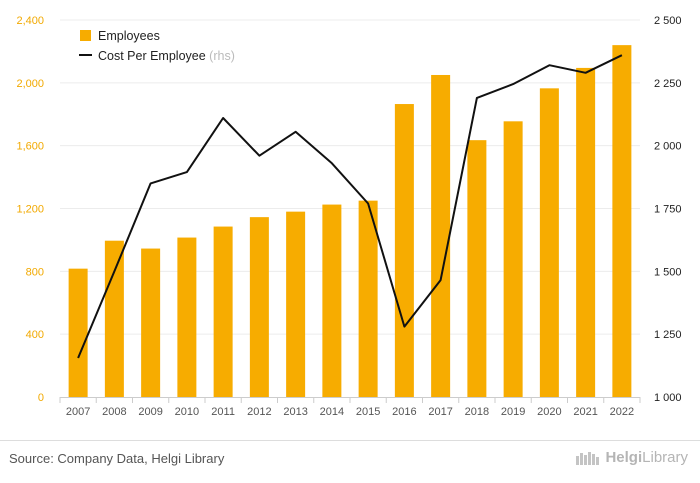 This screenshot has height=483, width=700. Describe the element at coordinates (157, 46) in the screenshot. I see `legend: Employees Cost Per Employee (rhs)` at that location.